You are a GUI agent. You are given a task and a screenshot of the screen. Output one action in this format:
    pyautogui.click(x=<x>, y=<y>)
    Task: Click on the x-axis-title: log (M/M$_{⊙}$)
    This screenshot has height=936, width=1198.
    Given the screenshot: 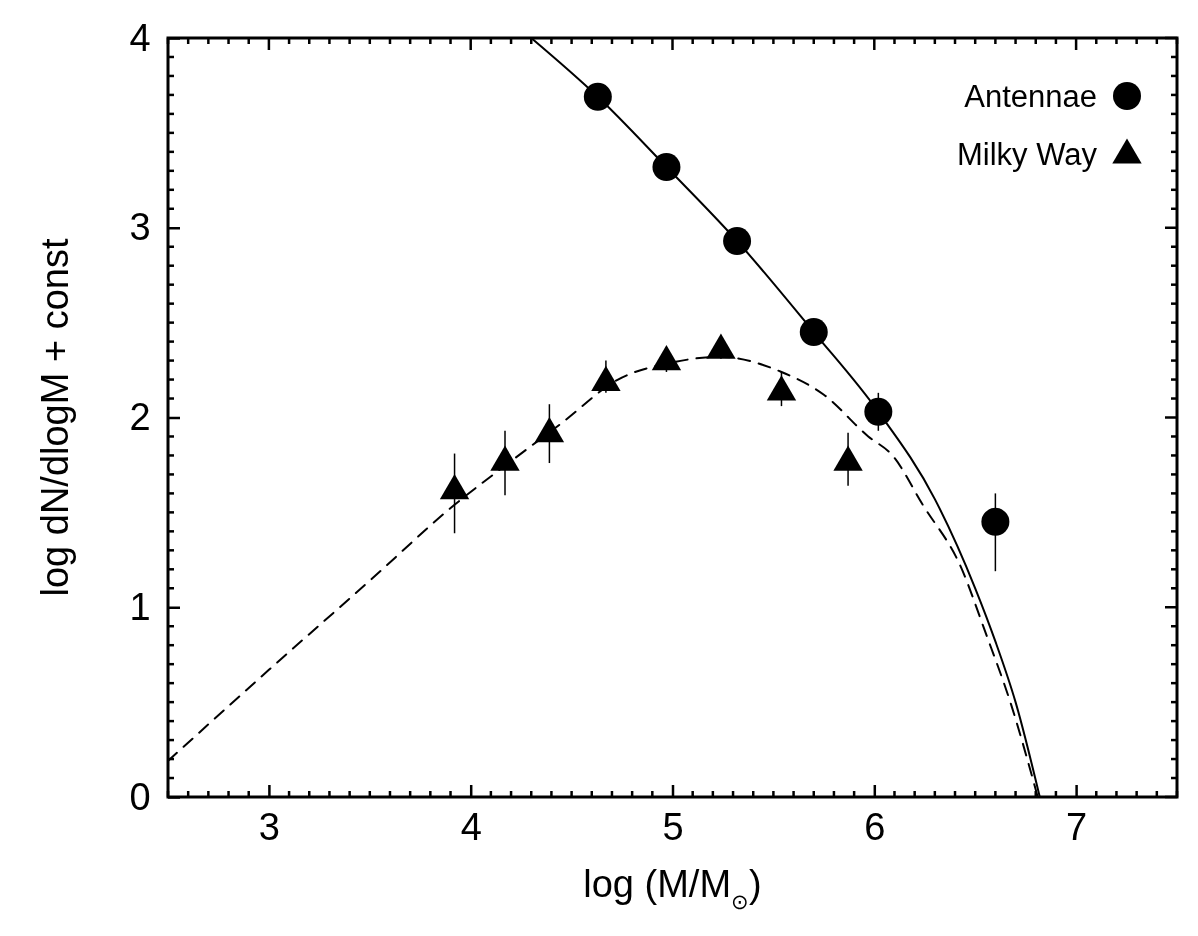 What is the action you would take?
    pyautogui.click(x=672, y=888)
    